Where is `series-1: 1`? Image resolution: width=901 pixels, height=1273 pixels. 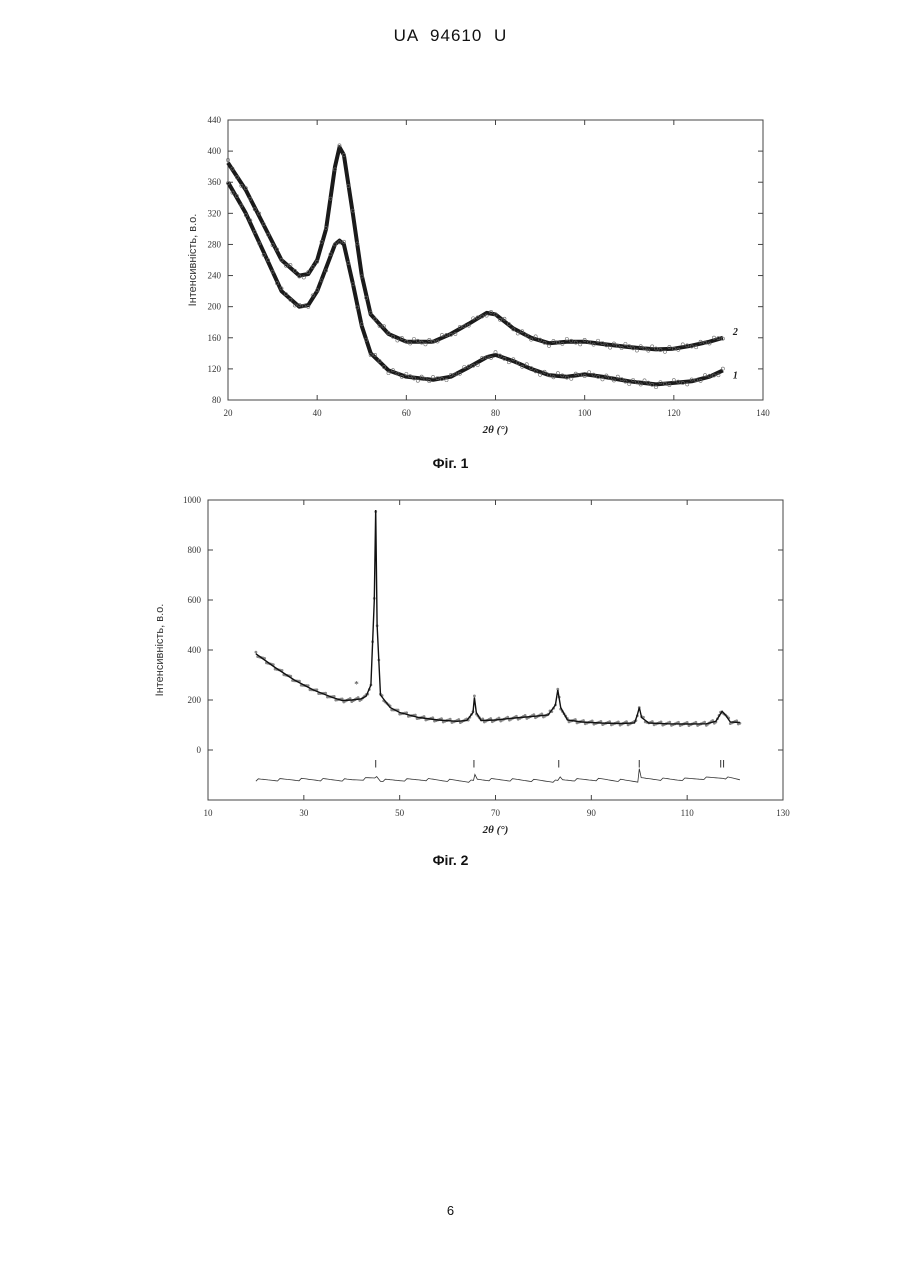 series-1: 1 is located at coordinates (481, 285).